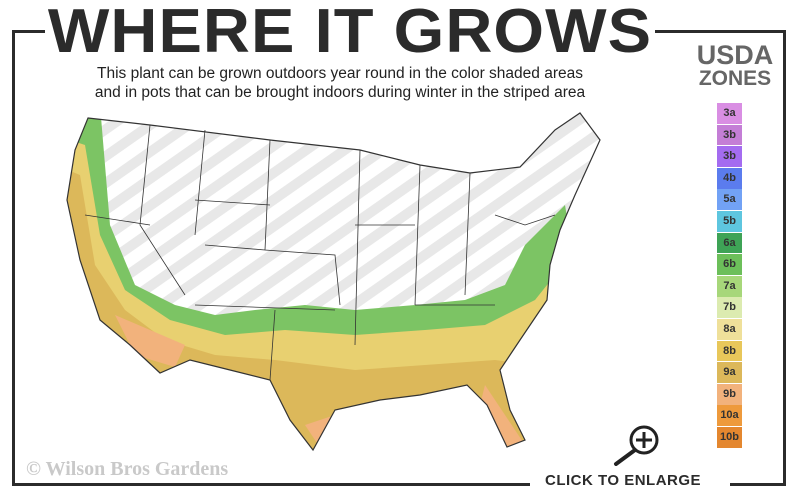 Image resolution: width=800 pixels, height=500 pixels. Describe the element at coordinates (729, 243) in the screenshot. I see `legend-zone-6a: 6a` at that location.